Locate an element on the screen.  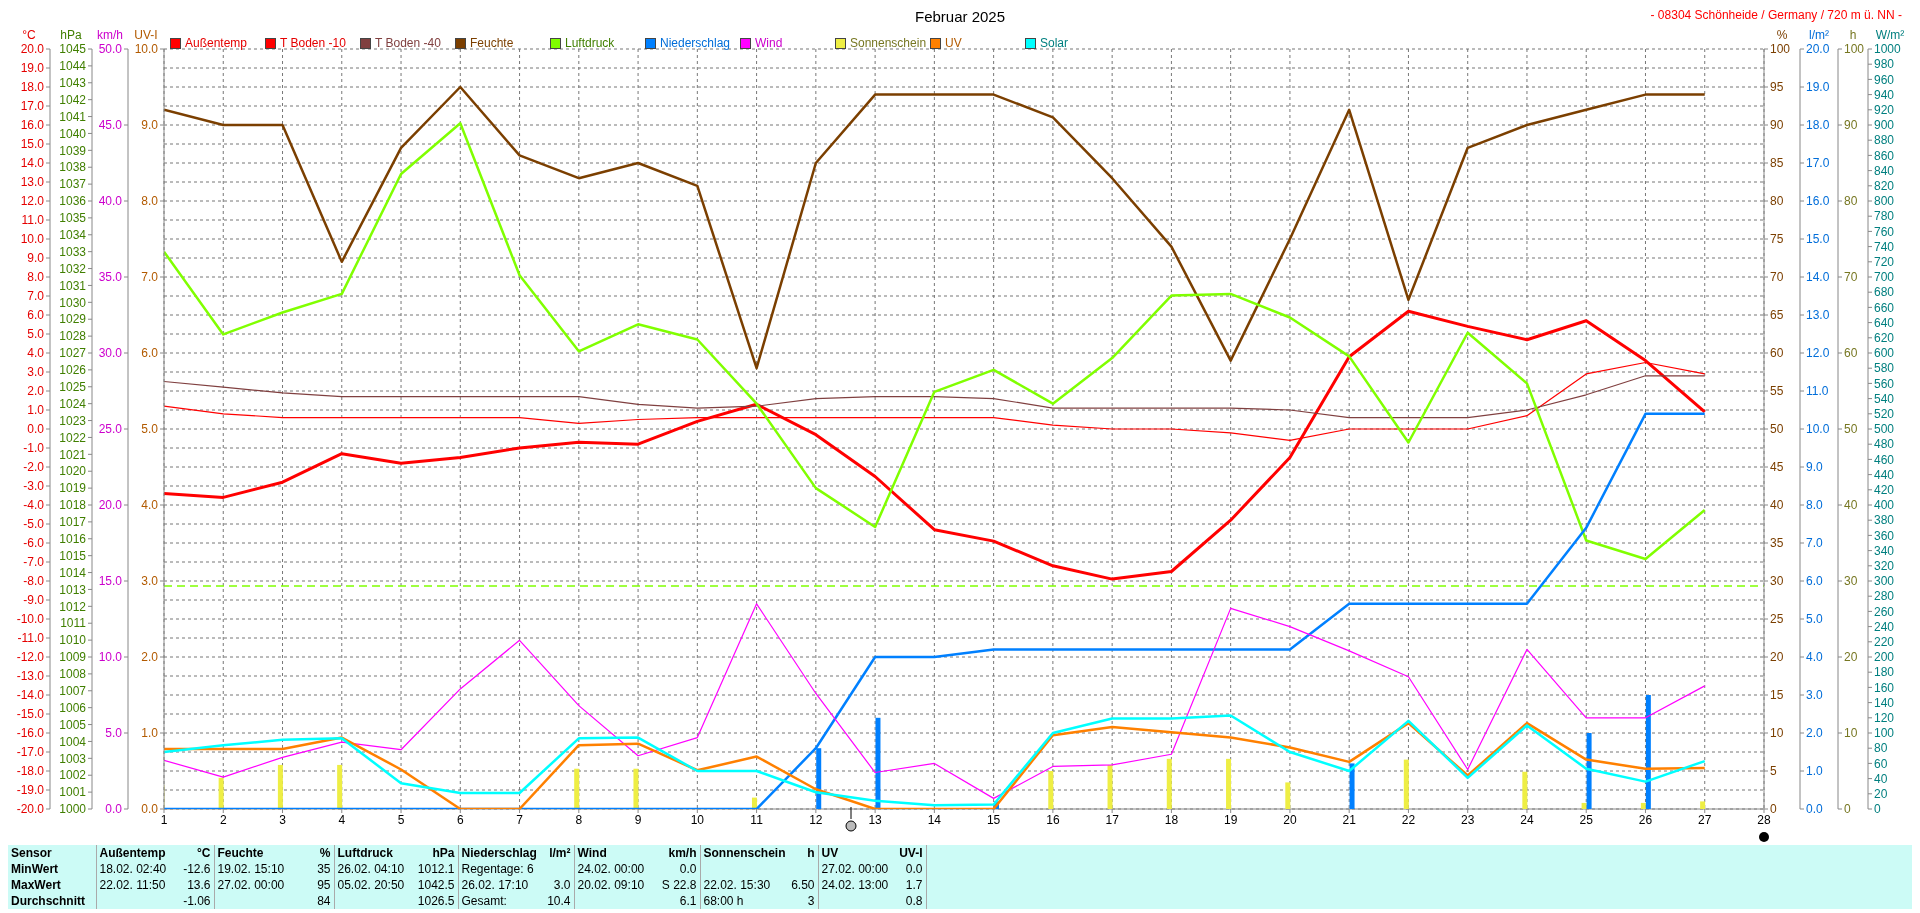
y2-tick-label: 0 is located at coordinates (1877, 809).